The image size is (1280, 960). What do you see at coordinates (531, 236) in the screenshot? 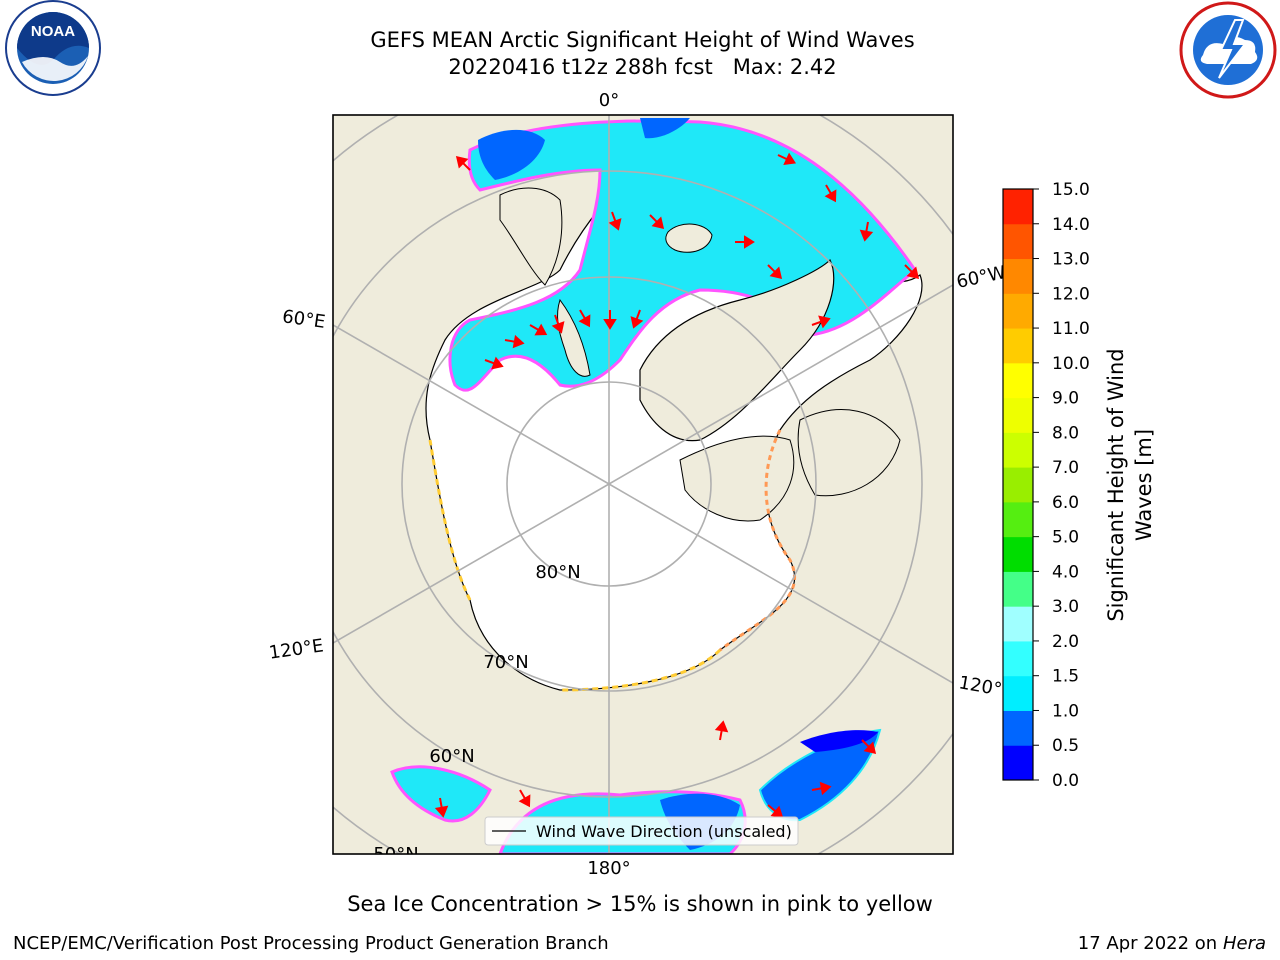
I see `scandinavia` at bounding box center [531, 236].